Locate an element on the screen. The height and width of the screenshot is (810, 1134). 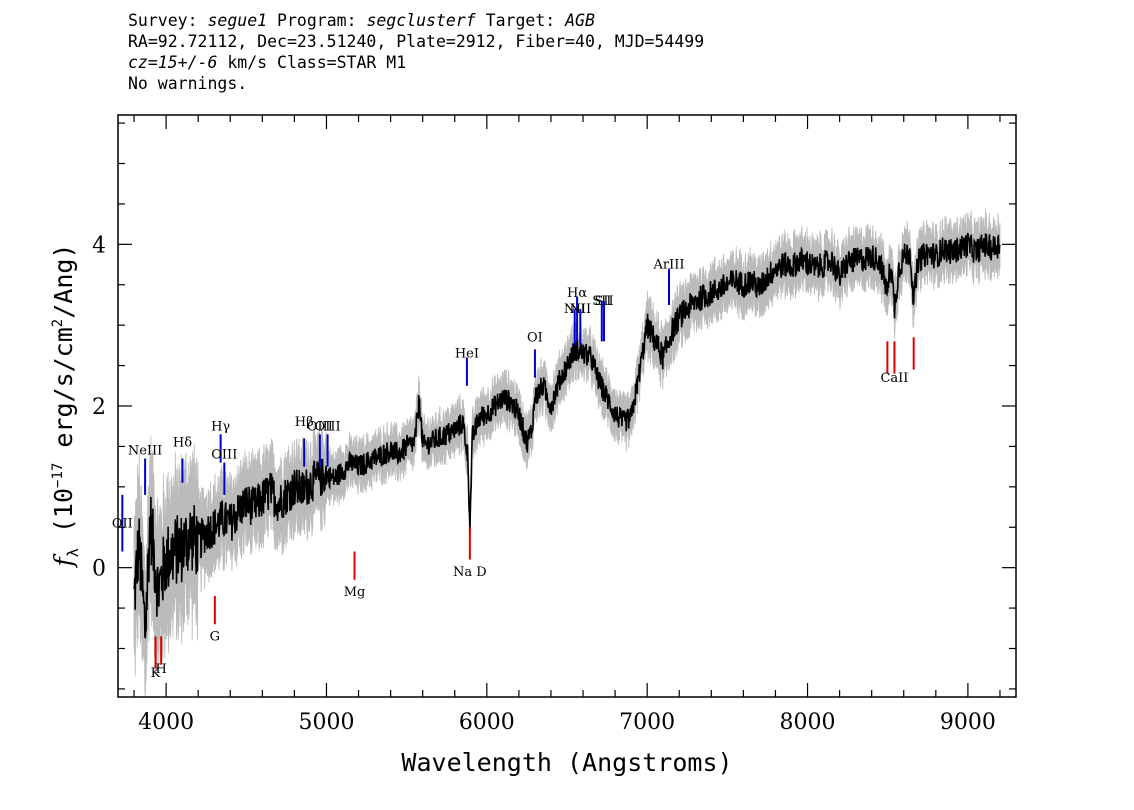
x-axis-title: Wavelength (Angstroms) is located at coordinates (566, 762).